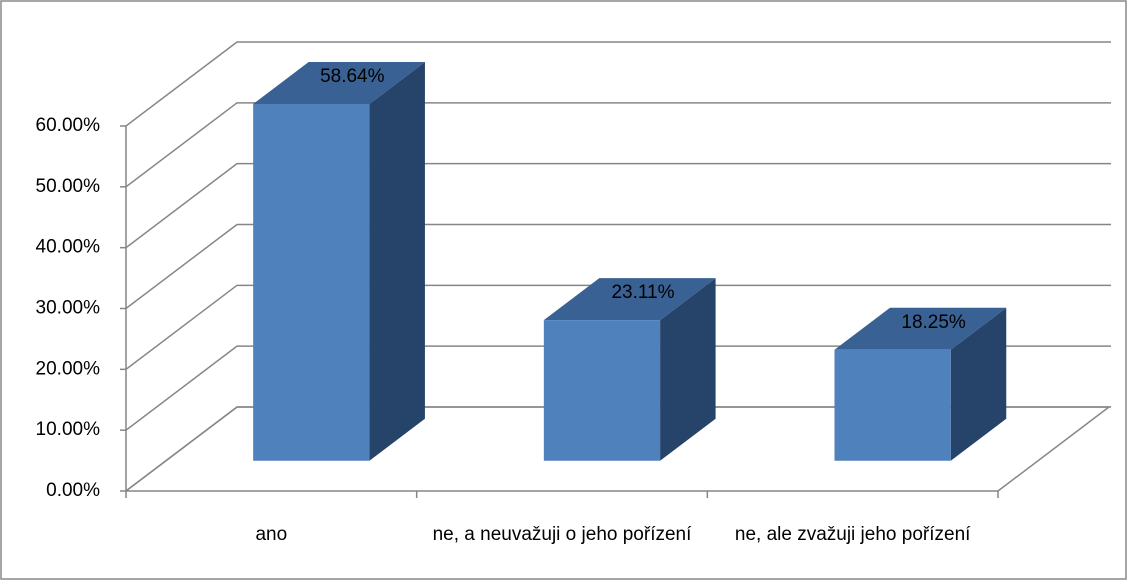  What do you see at coordinates (271, 534) in the screenshot?
I see `x-tick-label: ano` at bounding box center [271, 534].